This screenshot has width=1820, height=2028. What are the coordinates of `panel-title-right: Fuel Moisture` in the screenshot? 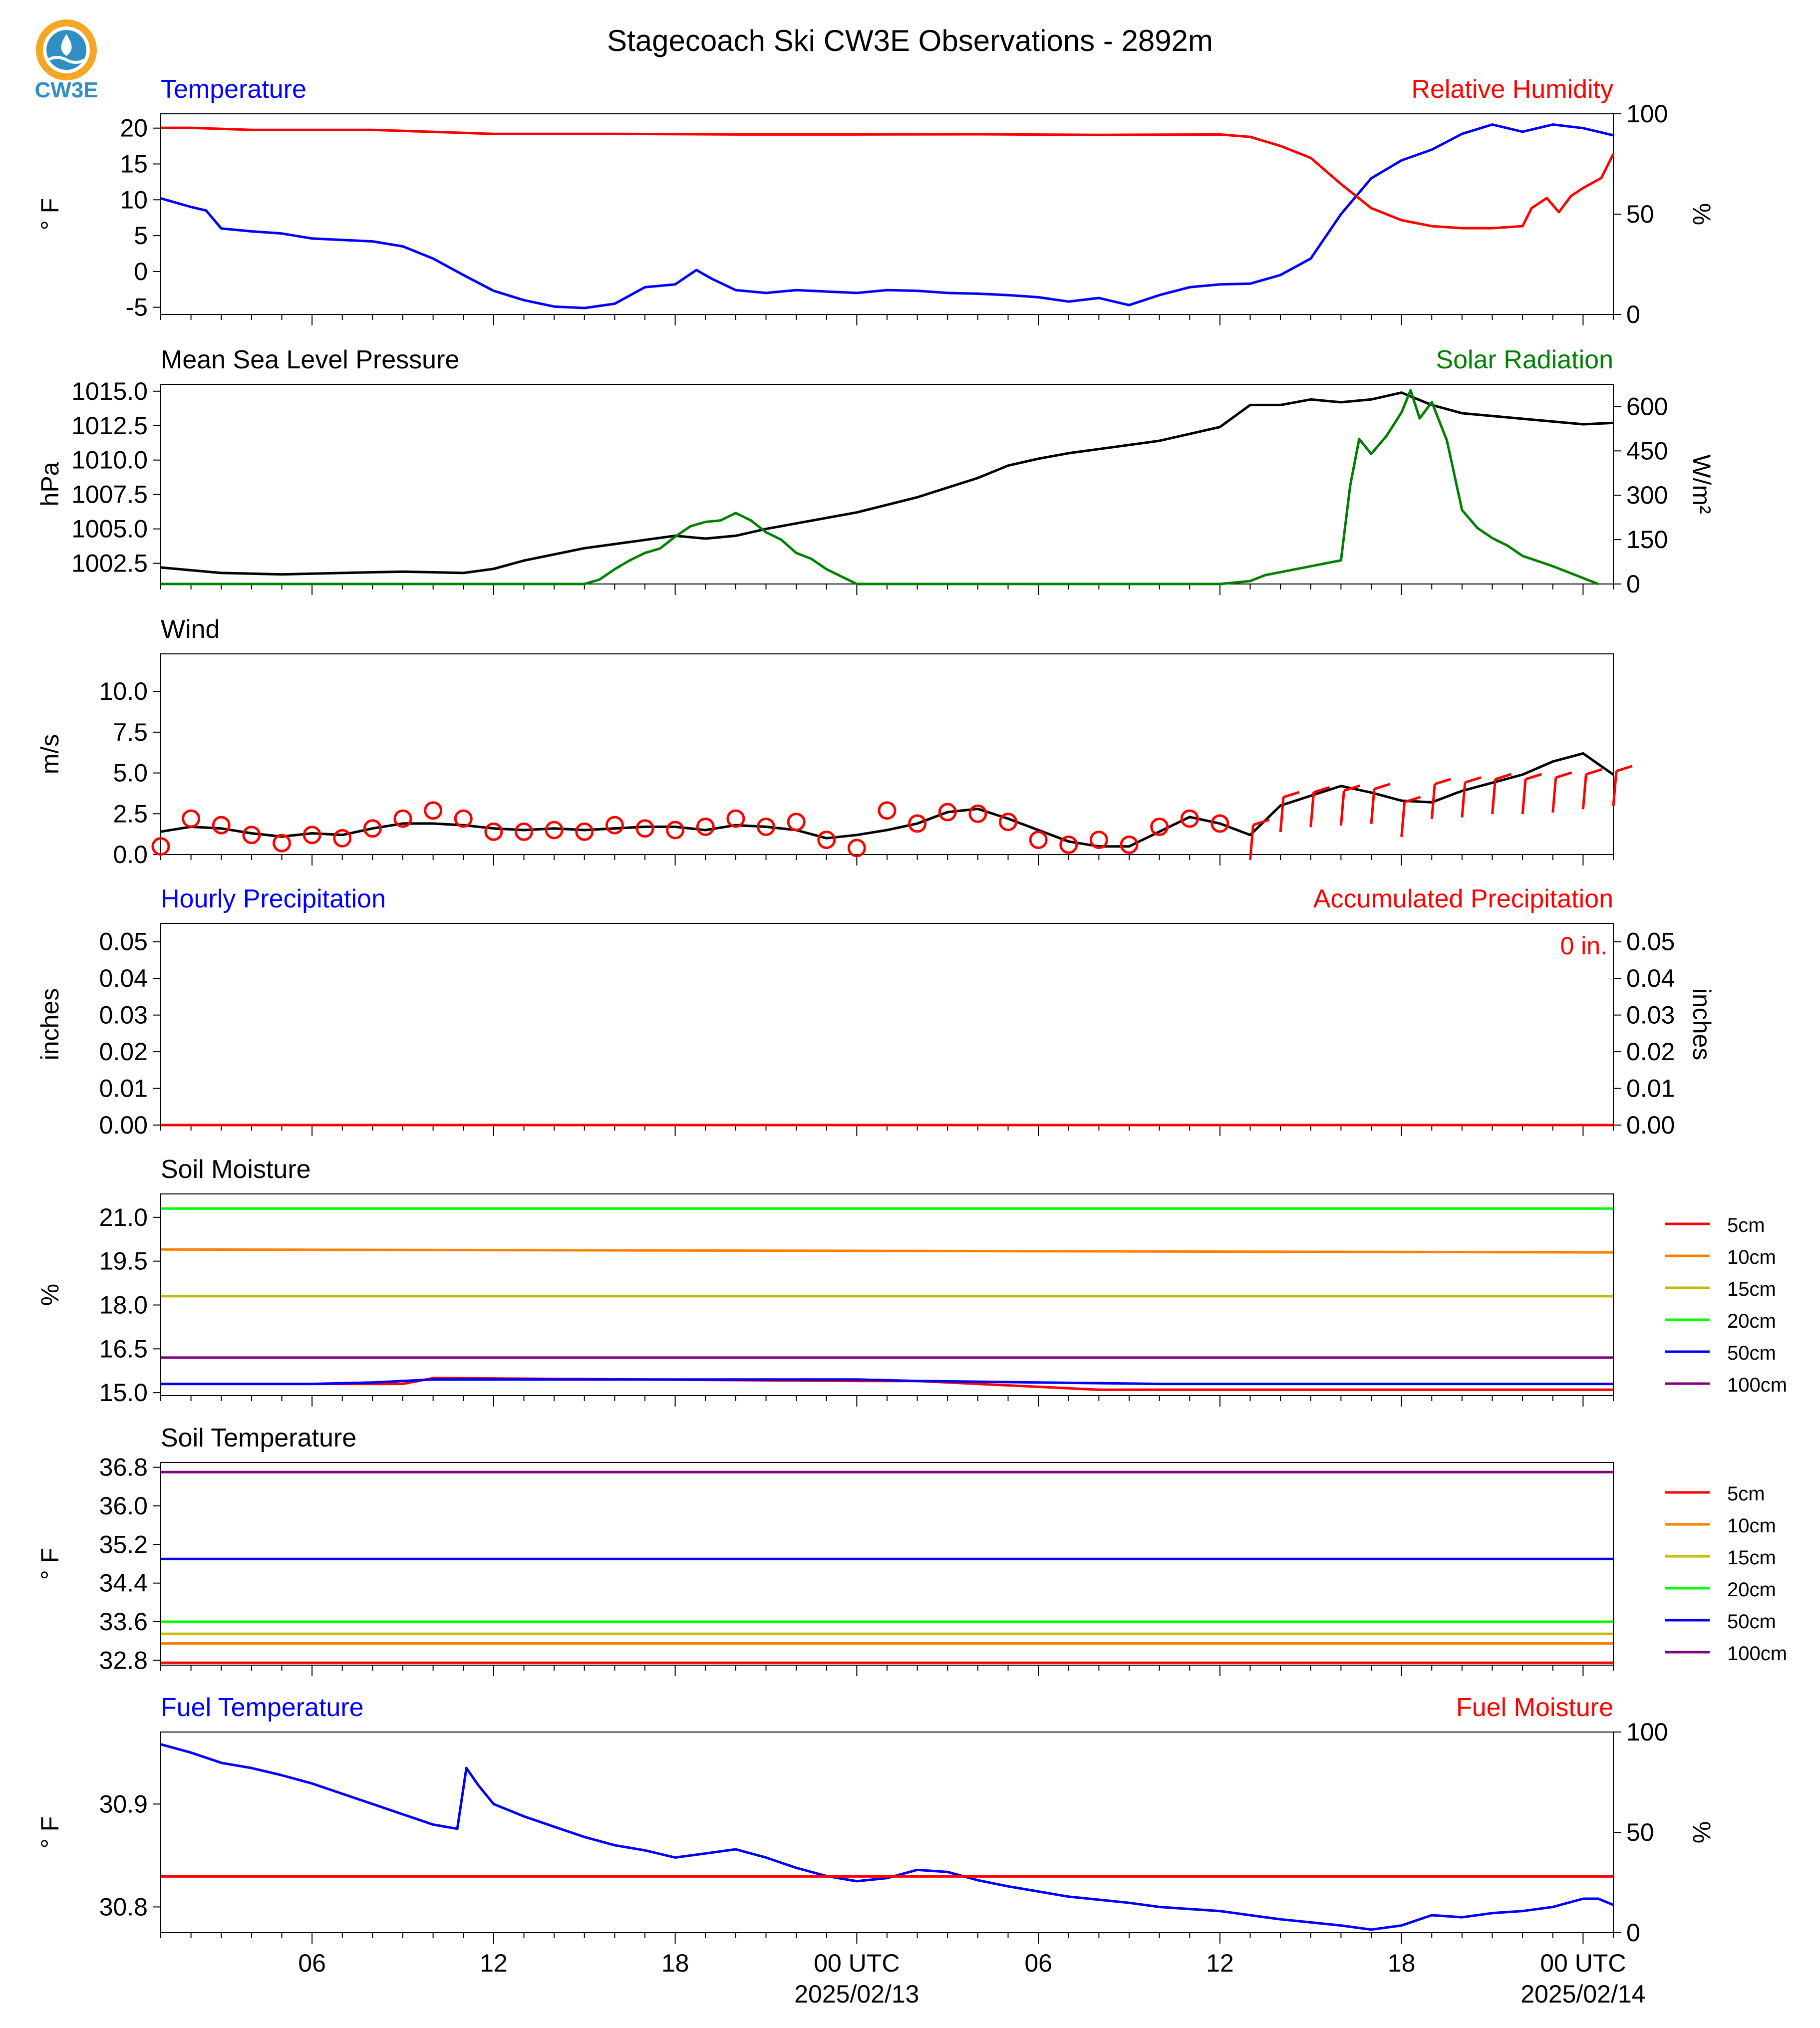 It's located at (1534, 1707).